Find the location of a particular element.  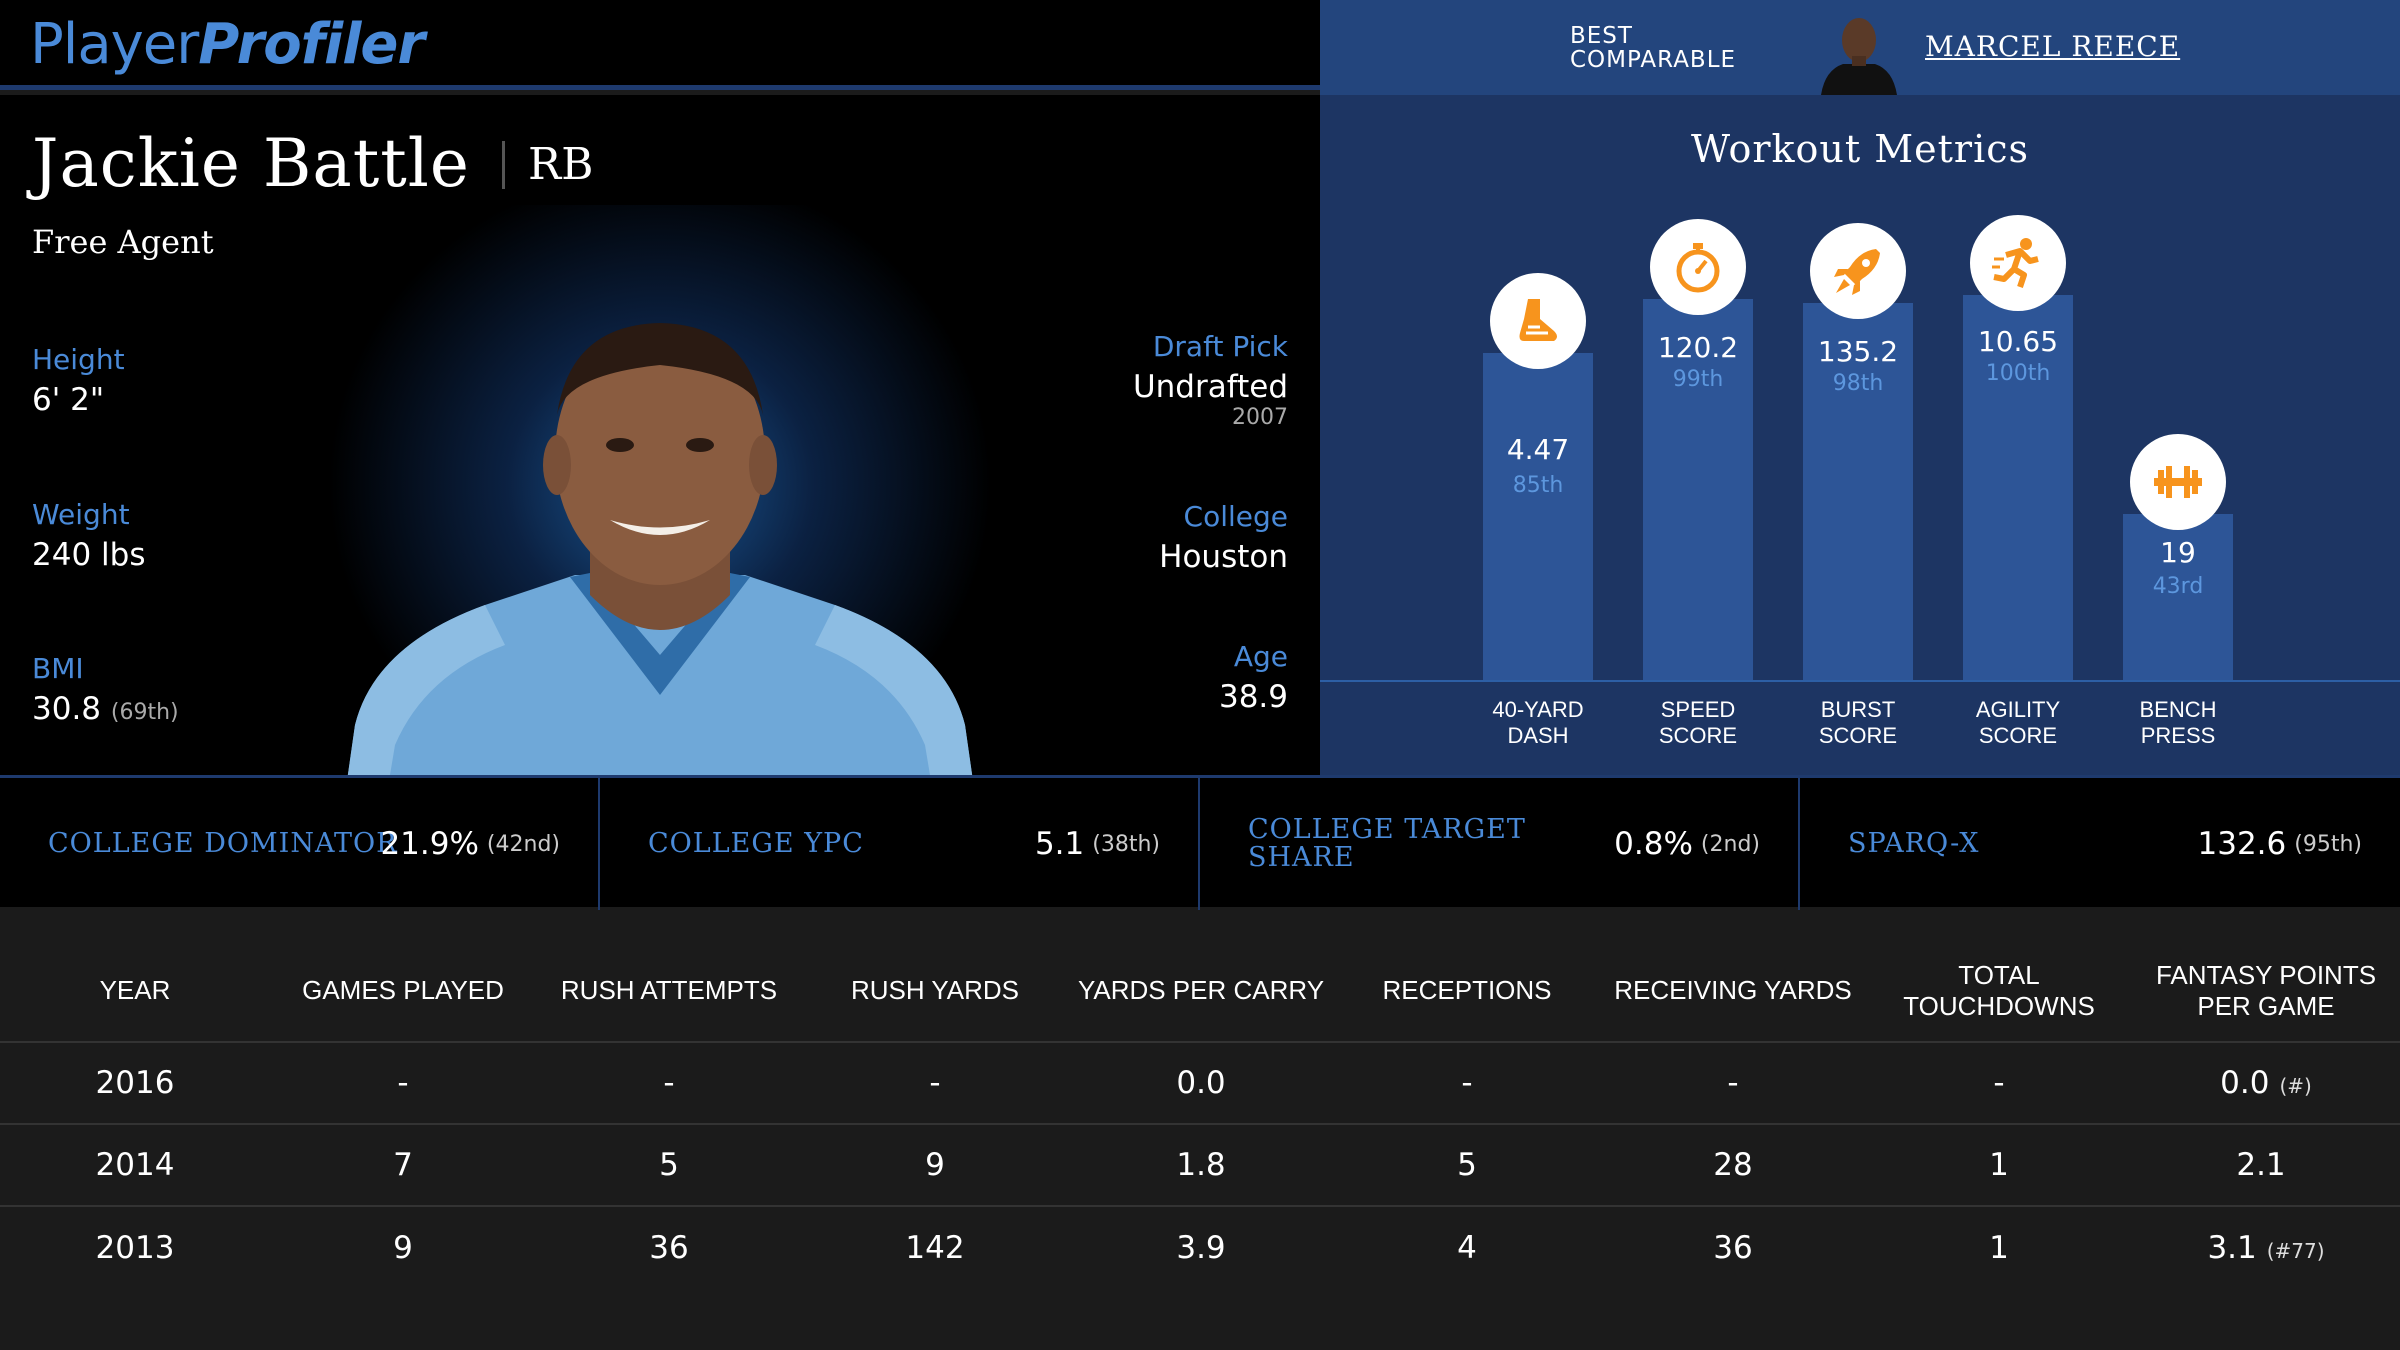

fantasy-points-value: 3.1 is located at coordinates (2232, 1247).